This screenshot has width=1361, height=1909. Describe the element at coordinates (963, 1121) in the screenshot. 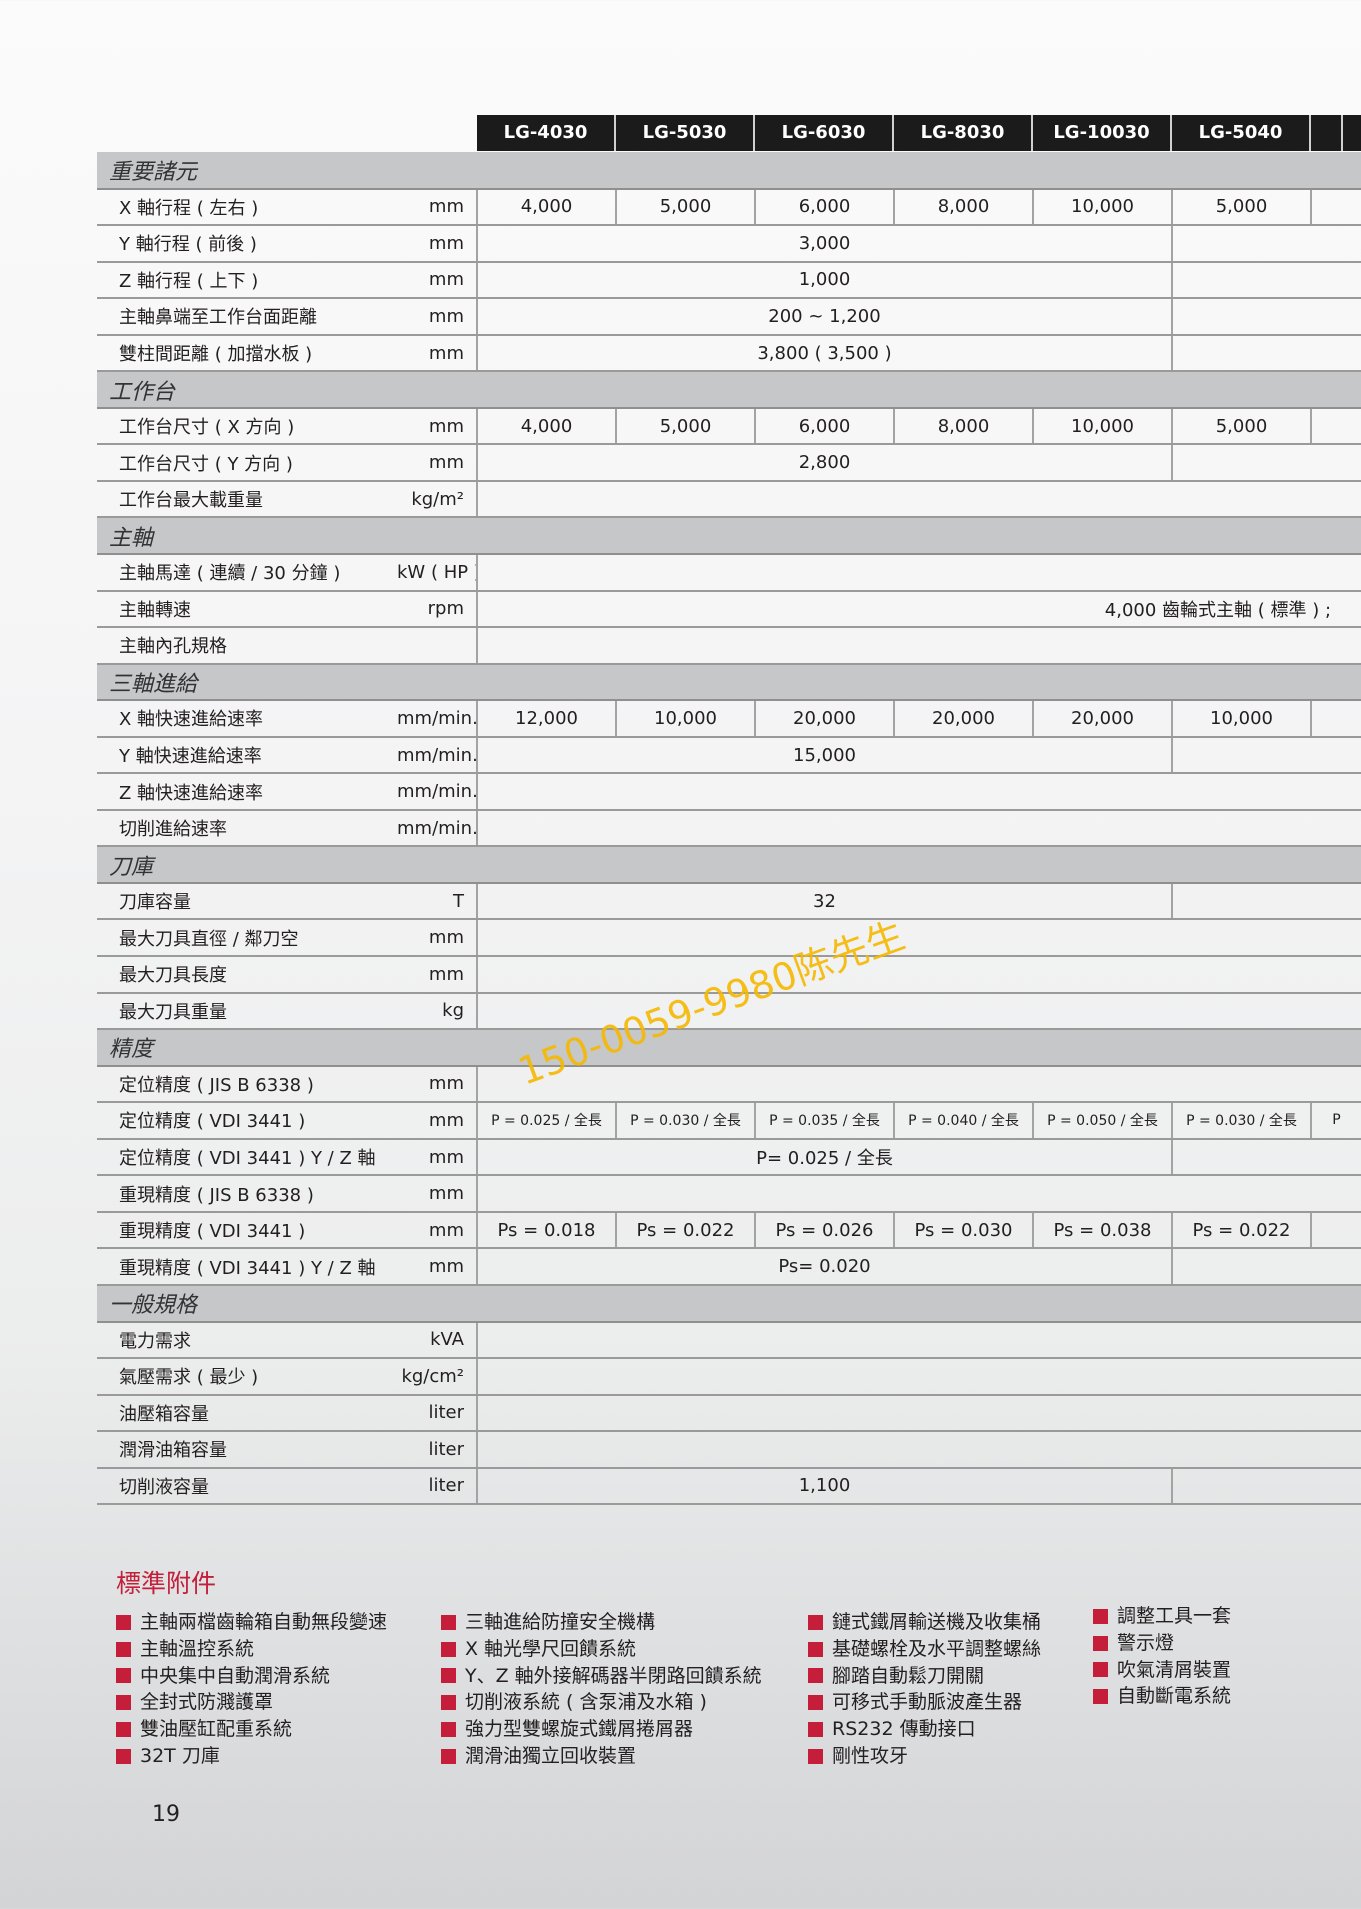

I see `spec-value: P = 0.040 / 全長` at that location.